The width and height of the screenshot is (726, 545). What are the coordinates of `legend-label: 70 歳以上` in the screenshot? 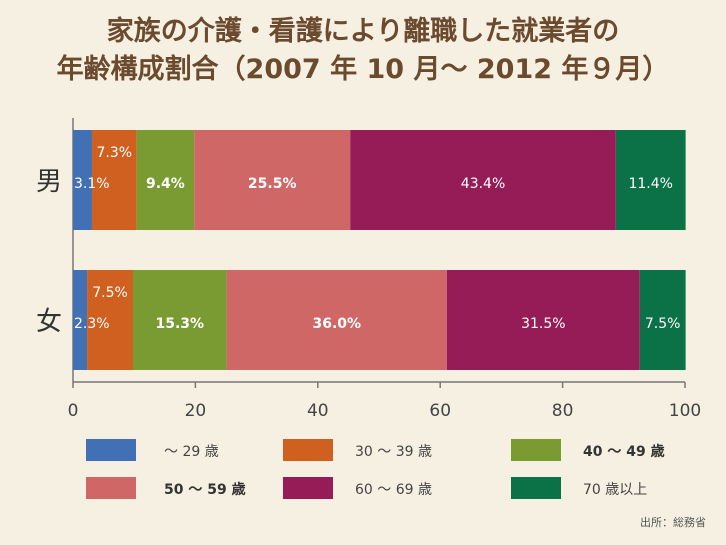 It's located at (615, 490).